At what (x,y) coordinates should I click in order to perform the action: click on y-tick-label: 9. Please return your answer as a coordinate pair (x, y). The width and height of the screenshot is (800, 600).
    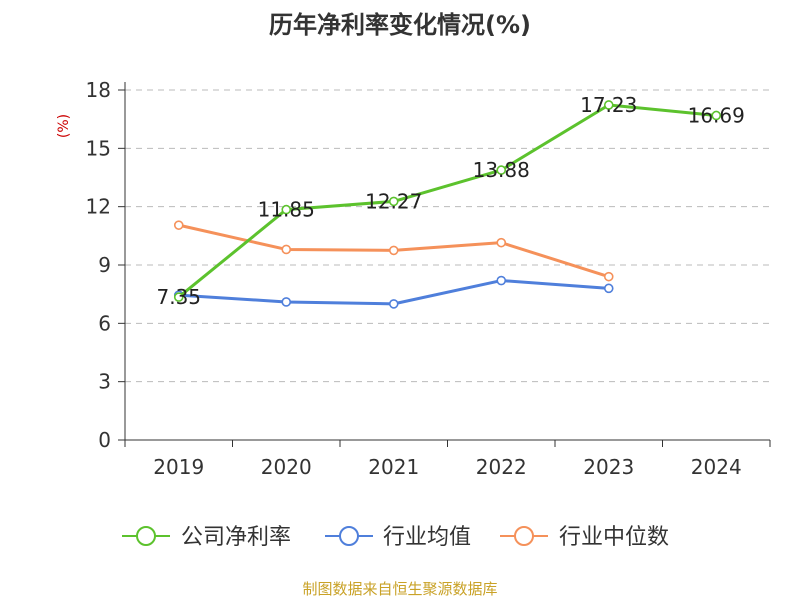
    Looking at the image, I should click on (104, 265).